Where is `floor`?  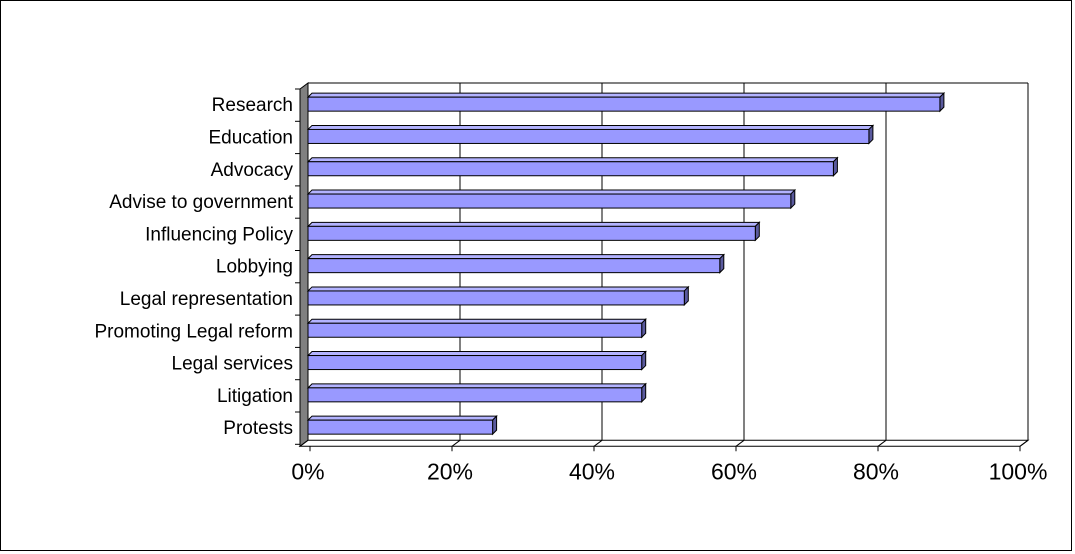
floor is located at coordinates (664, 443).